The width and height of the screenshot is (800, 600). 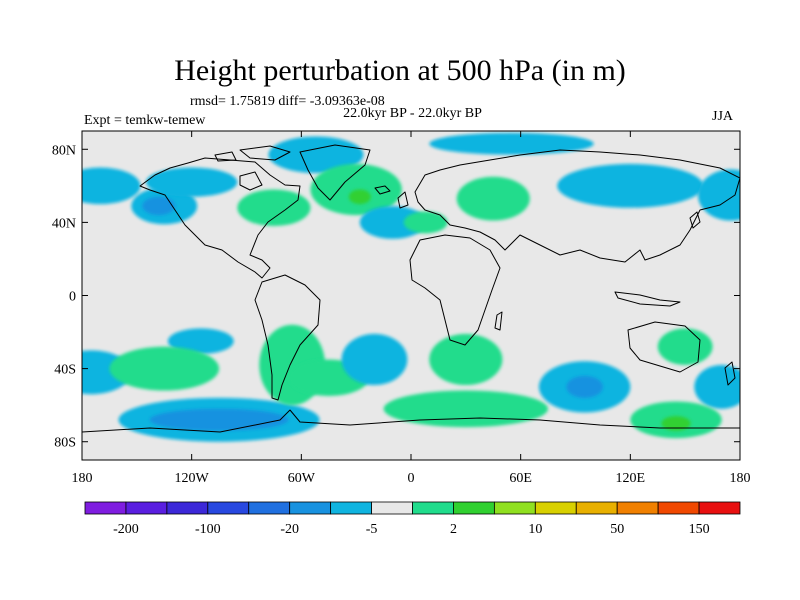 I want to click on chart-title: Height perturbation at 500 hPa (in m), so click(x=400, y=70).